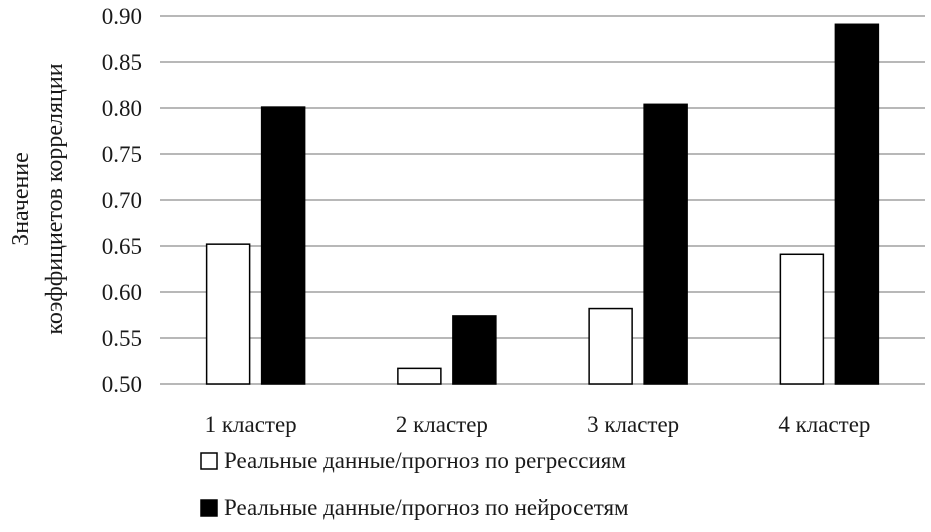 This screenshot has height=532, width=931. What do you see at coordinates (426, 507) in the screenshot?
I see `legend-label: Реальные данные/прогноз по нейросетям` at bounding box center [426, 507].